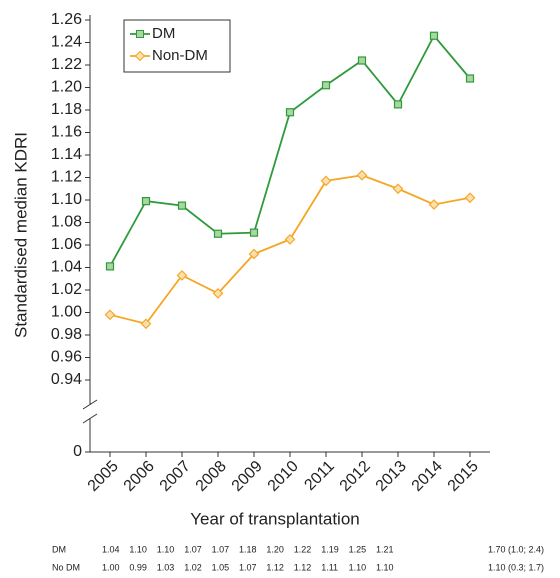 Image resolution: width=560 pixels, height=578 pixels. What do you see at coordinates (516, 567) in the screenshot?
I see `table-cell: 1.10 (0.3; 1.7)` at bounding box center [516, 567].